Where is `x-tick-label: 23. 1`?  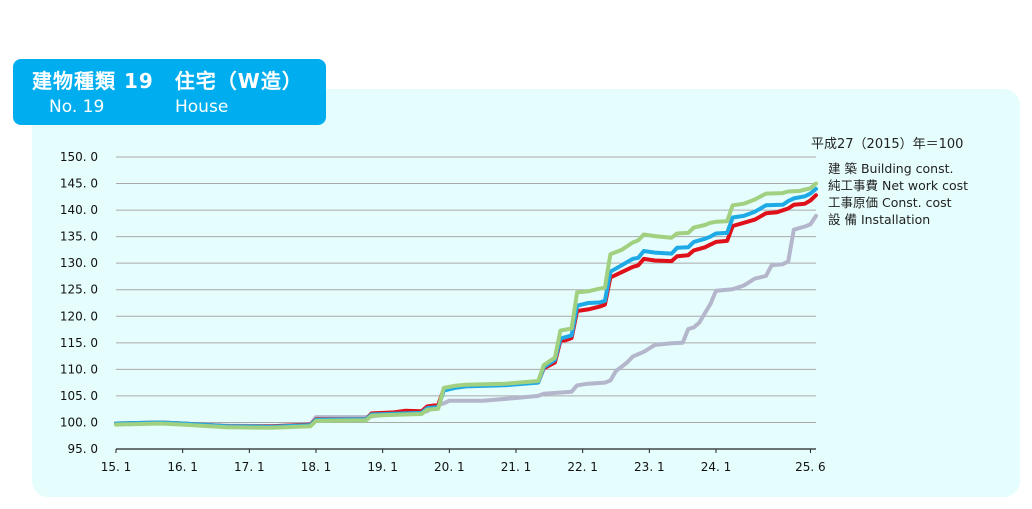 x-tick-label: 23. 1 is located at coordinates (649, 467).